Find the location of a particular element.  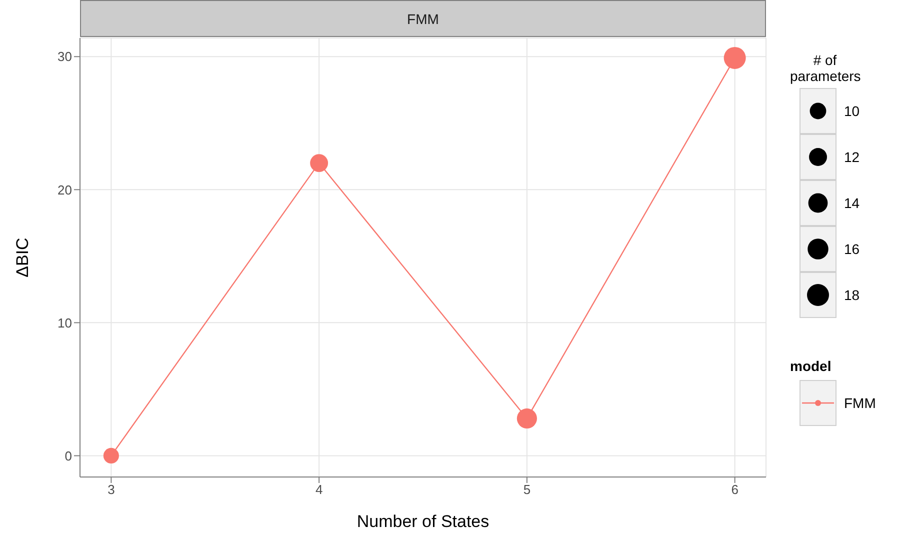

x-axis-title: Number of States is located at coordinates (423, 521).